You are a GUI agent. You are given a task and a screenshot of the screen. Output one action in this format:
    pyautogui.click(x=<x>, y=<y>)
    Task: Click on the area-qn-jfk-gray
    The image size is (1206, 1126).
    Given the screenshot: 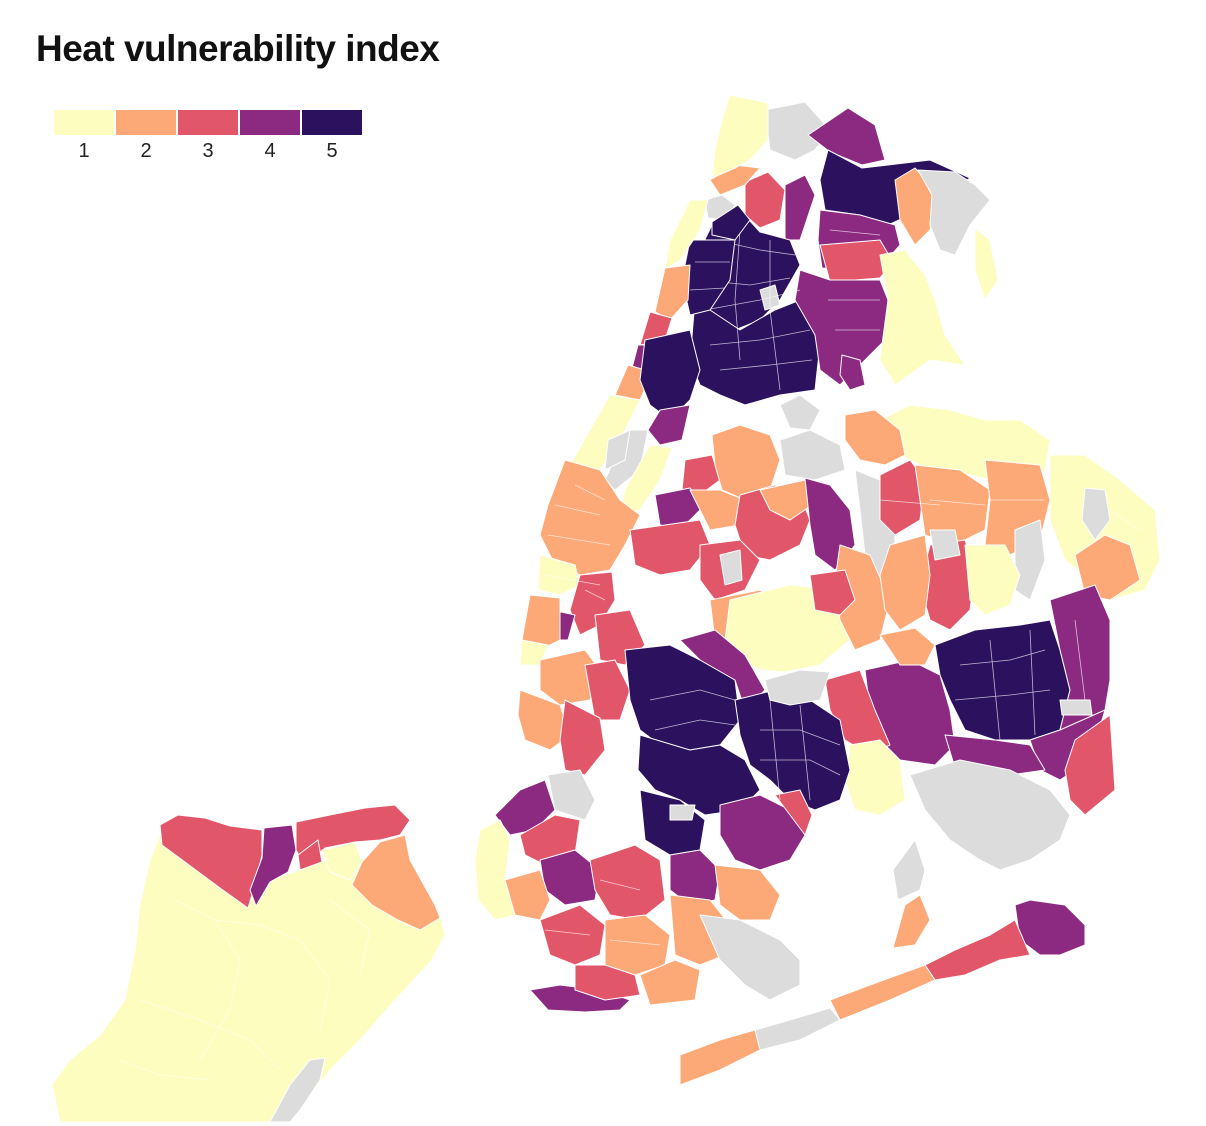 What is the action you would take?
    pyautogui.click(x=990, y=815)
    